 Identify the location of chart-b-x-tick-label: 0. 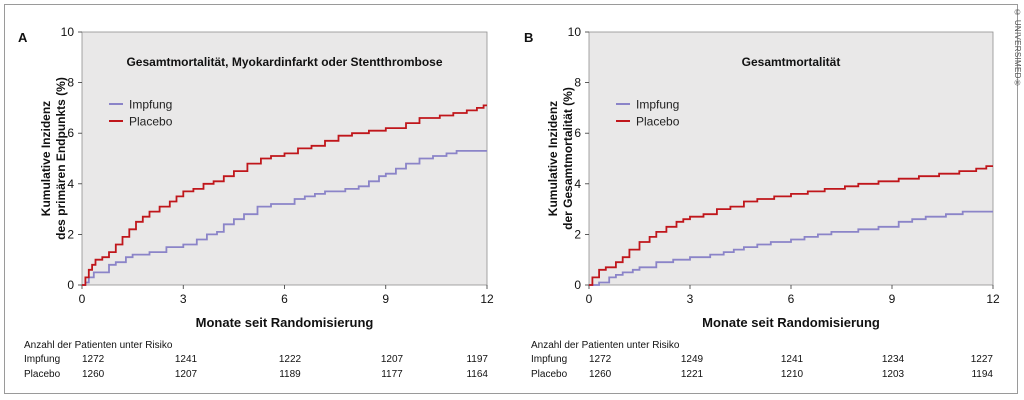
(589, 299).